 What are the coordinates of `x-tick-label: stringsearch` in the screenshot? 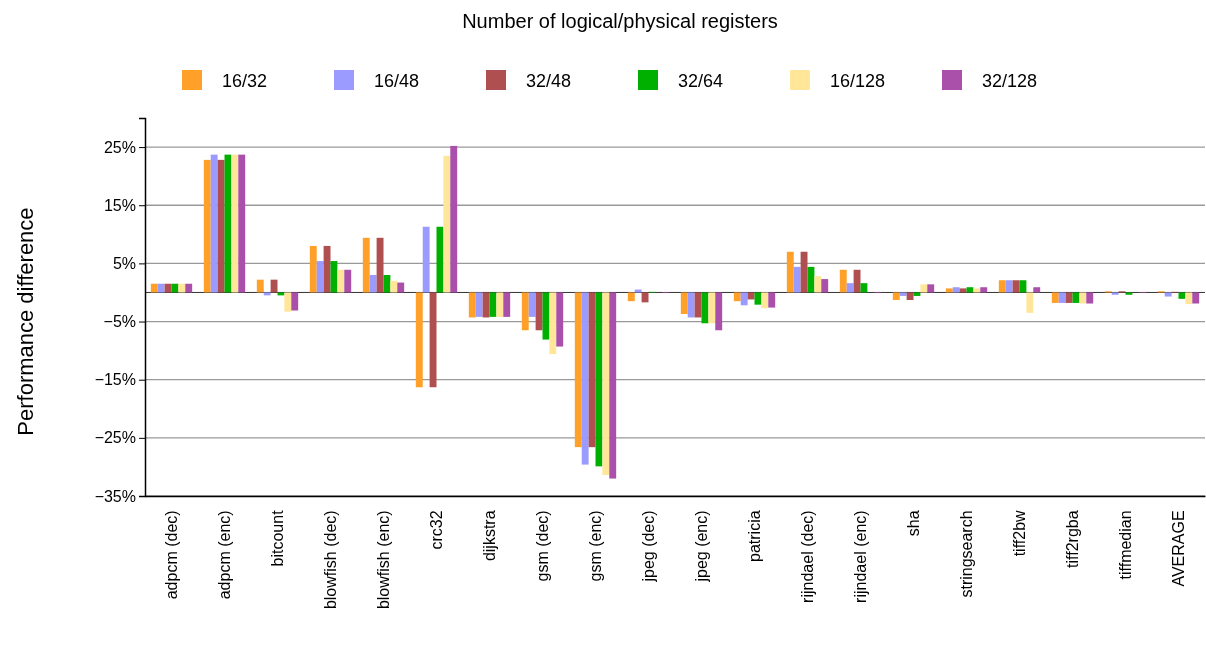 It's located at (967, 554).